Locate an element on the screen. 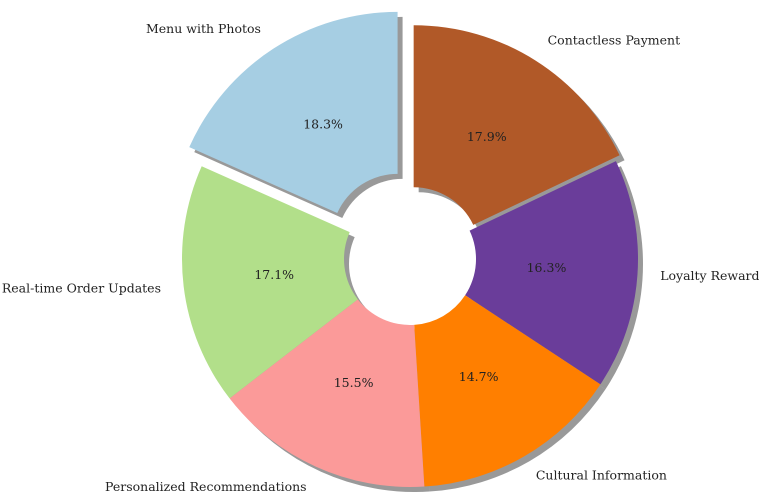 The image size is (759, 492). category-label: Menu with Photos is located at coordinates (203, 28).